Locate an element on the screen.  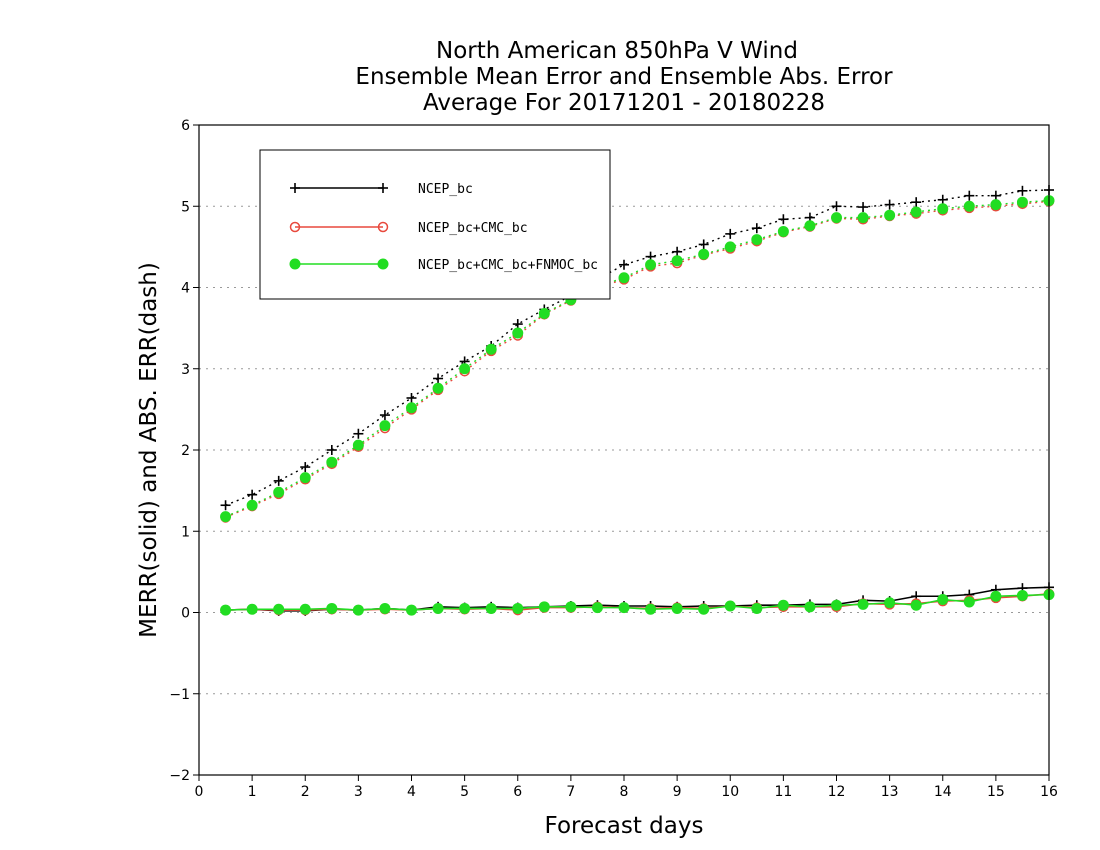
x-tick-label: 15 is located at coordinates (996, 792).